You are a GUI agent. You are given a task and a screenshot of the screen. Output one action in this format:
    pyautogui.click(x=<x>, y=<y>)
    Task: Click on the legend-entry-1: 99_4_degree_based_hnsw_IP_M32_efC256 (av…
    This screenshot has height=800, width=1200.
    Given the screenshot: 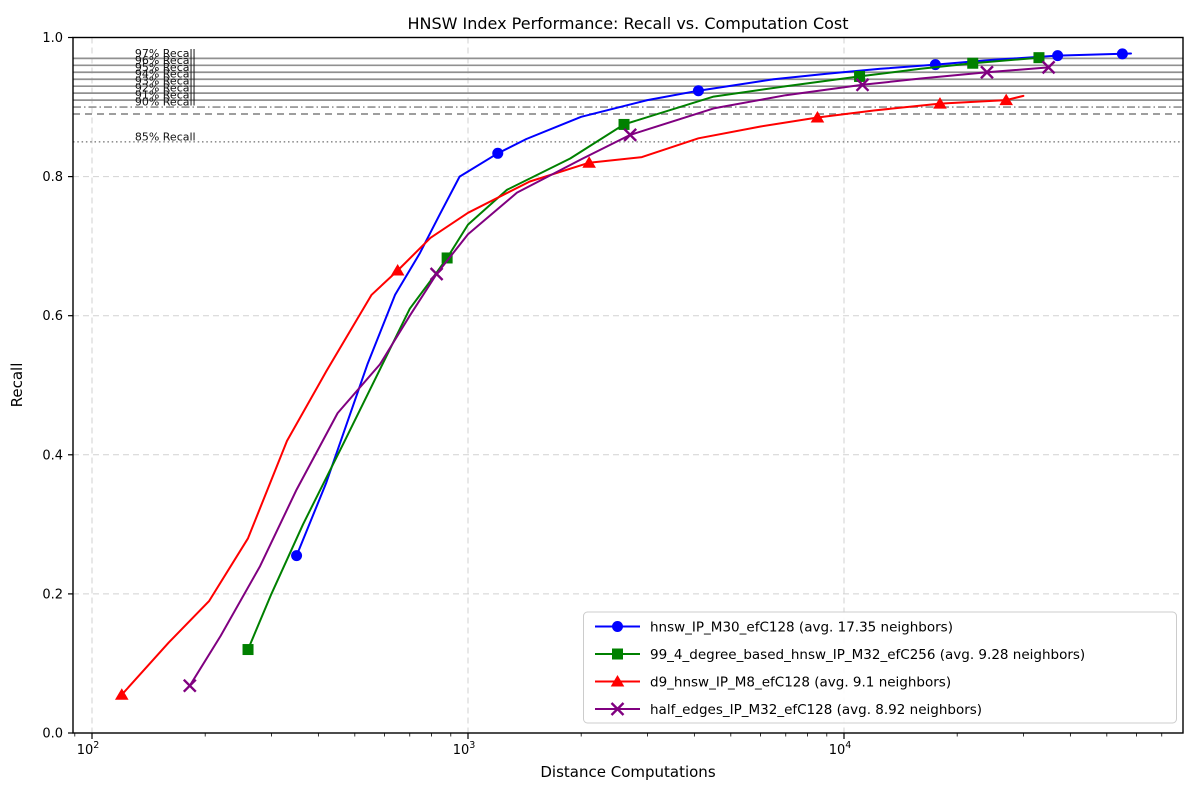 What is the action you would take?
    pyautogui.click(x=840, y=655)
    